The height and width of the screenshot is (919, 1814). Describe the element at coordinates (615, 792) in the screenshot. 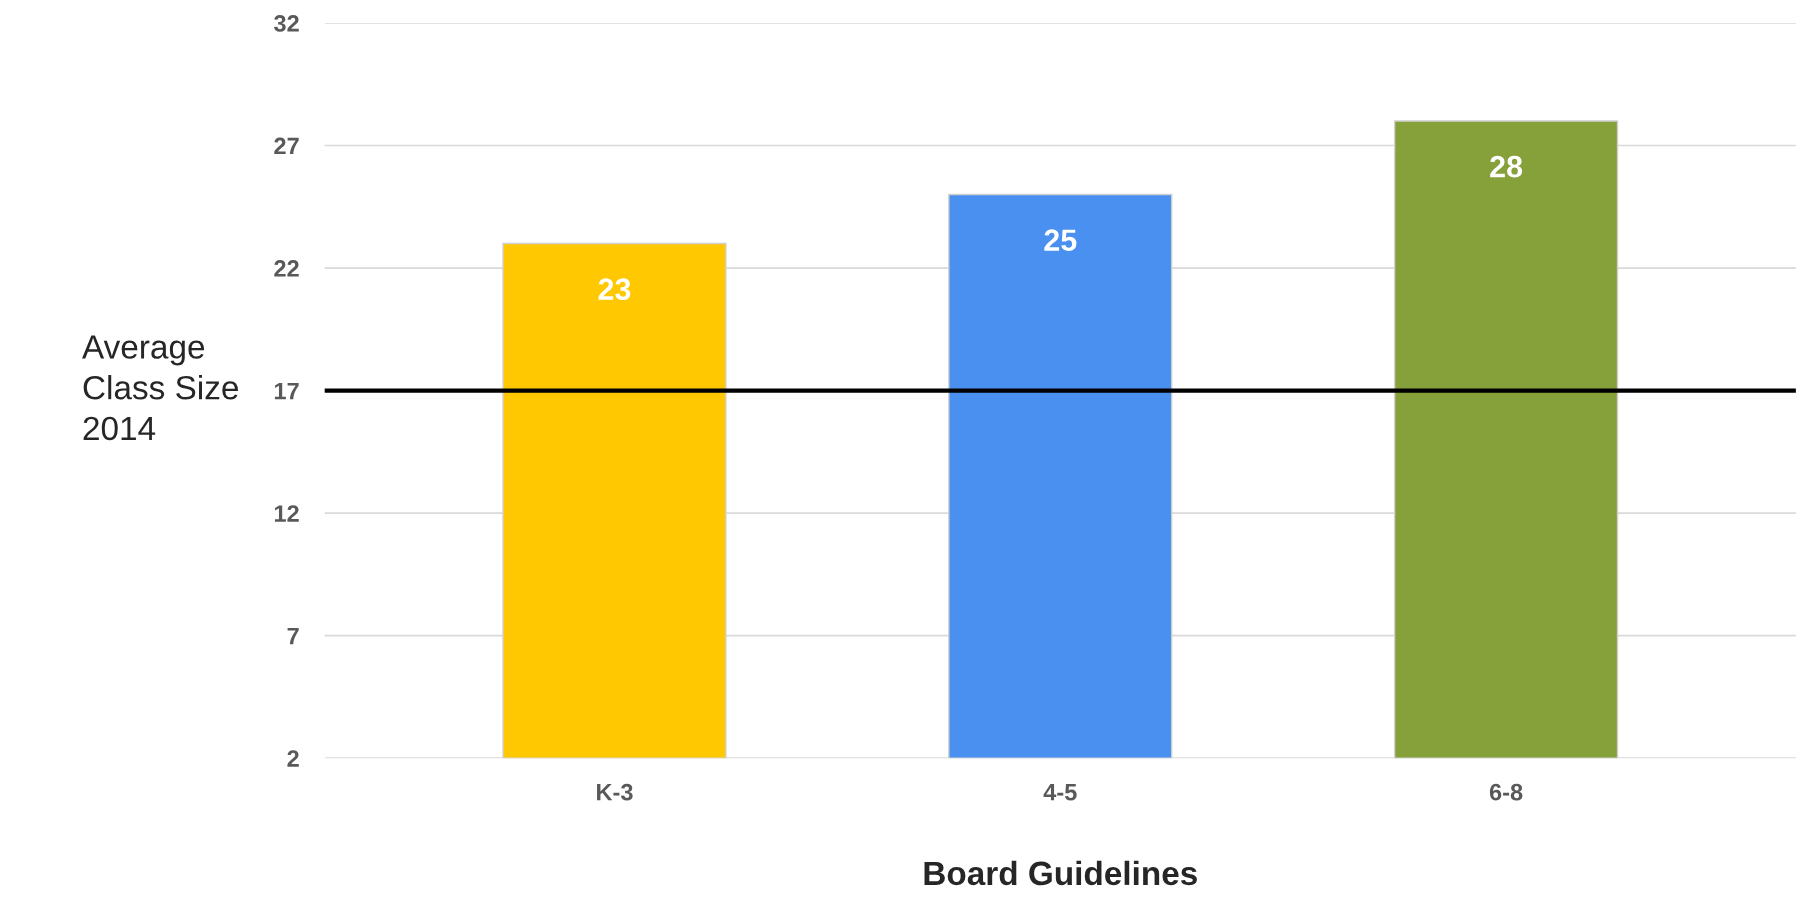

I see `x-tick-label: K-3` at that location.